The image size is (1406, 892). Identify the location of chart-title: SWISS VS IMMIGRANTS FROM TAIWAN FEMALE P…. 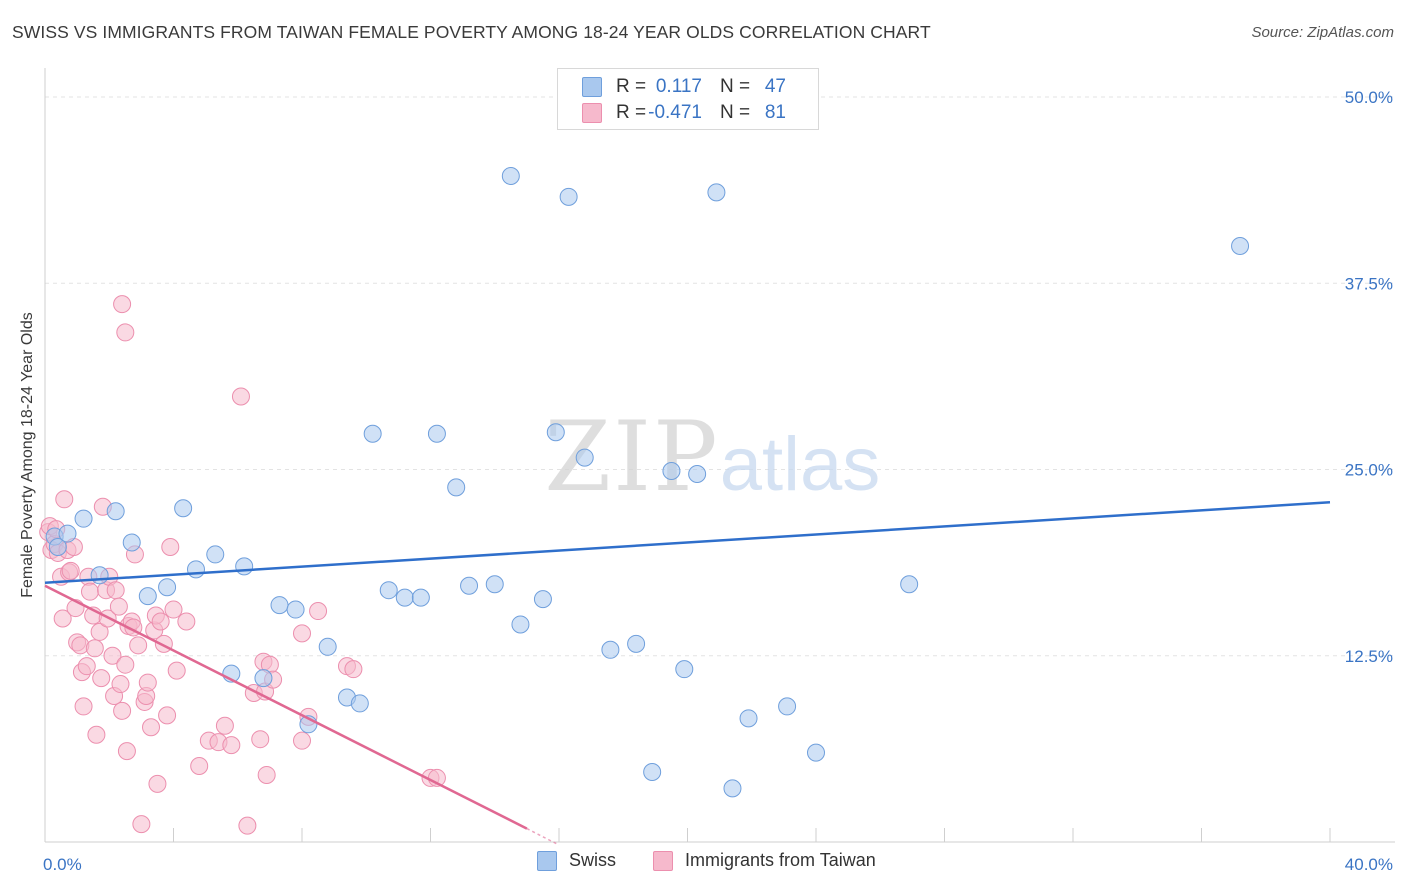
(471, 32).